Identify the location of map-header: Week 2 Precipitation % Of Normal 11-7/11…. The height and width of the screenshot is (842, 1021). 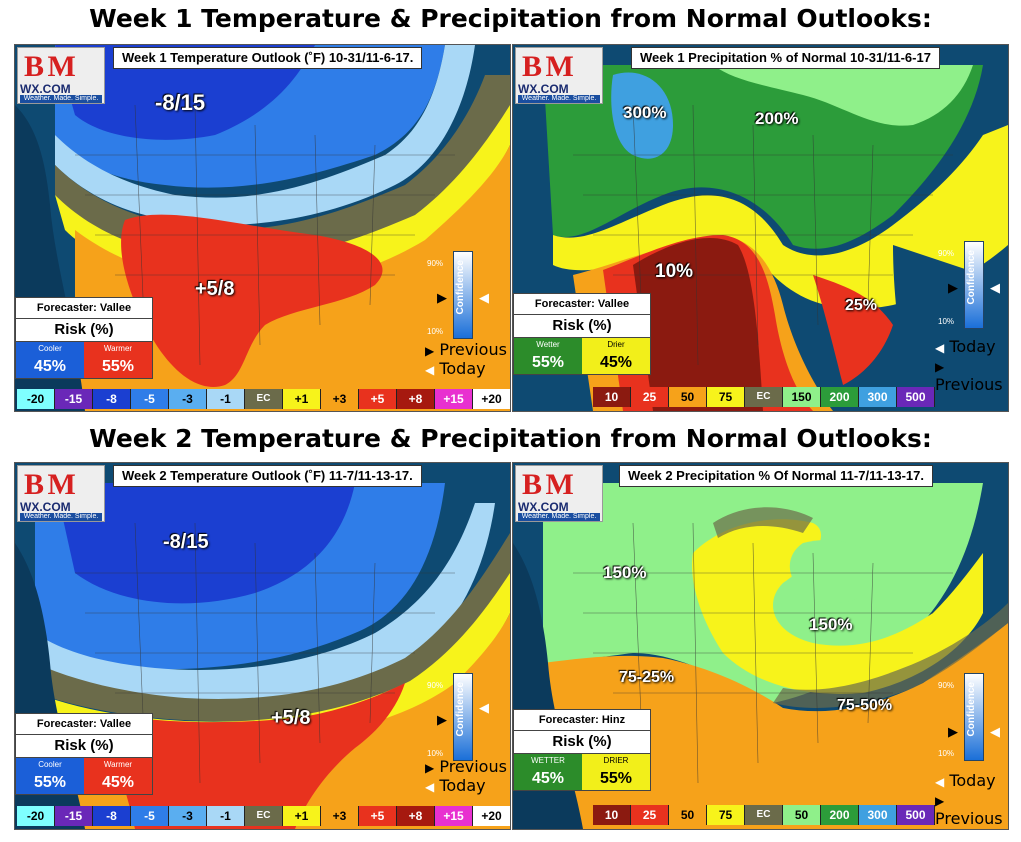
(776, 476).